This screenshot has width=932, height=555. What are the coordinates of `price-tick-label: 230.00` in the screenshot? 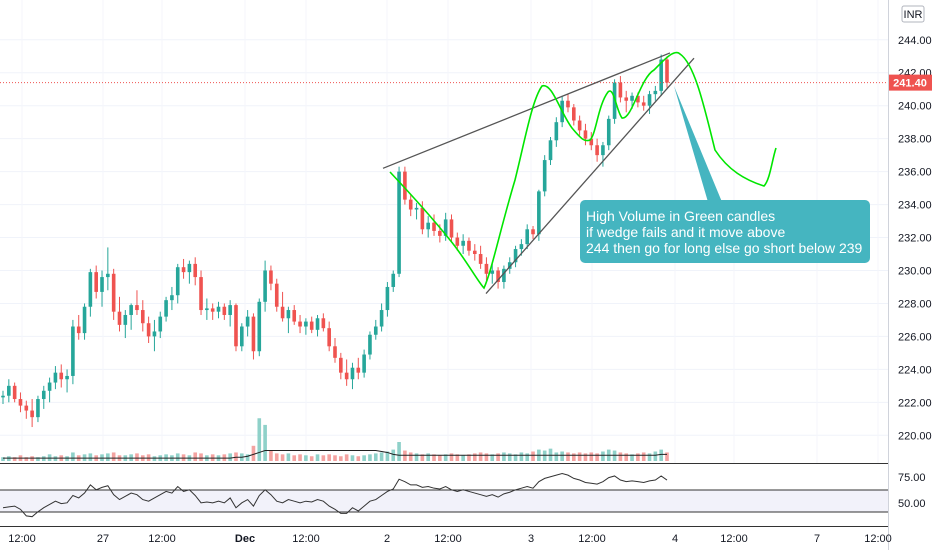 It's located at (915, 271).